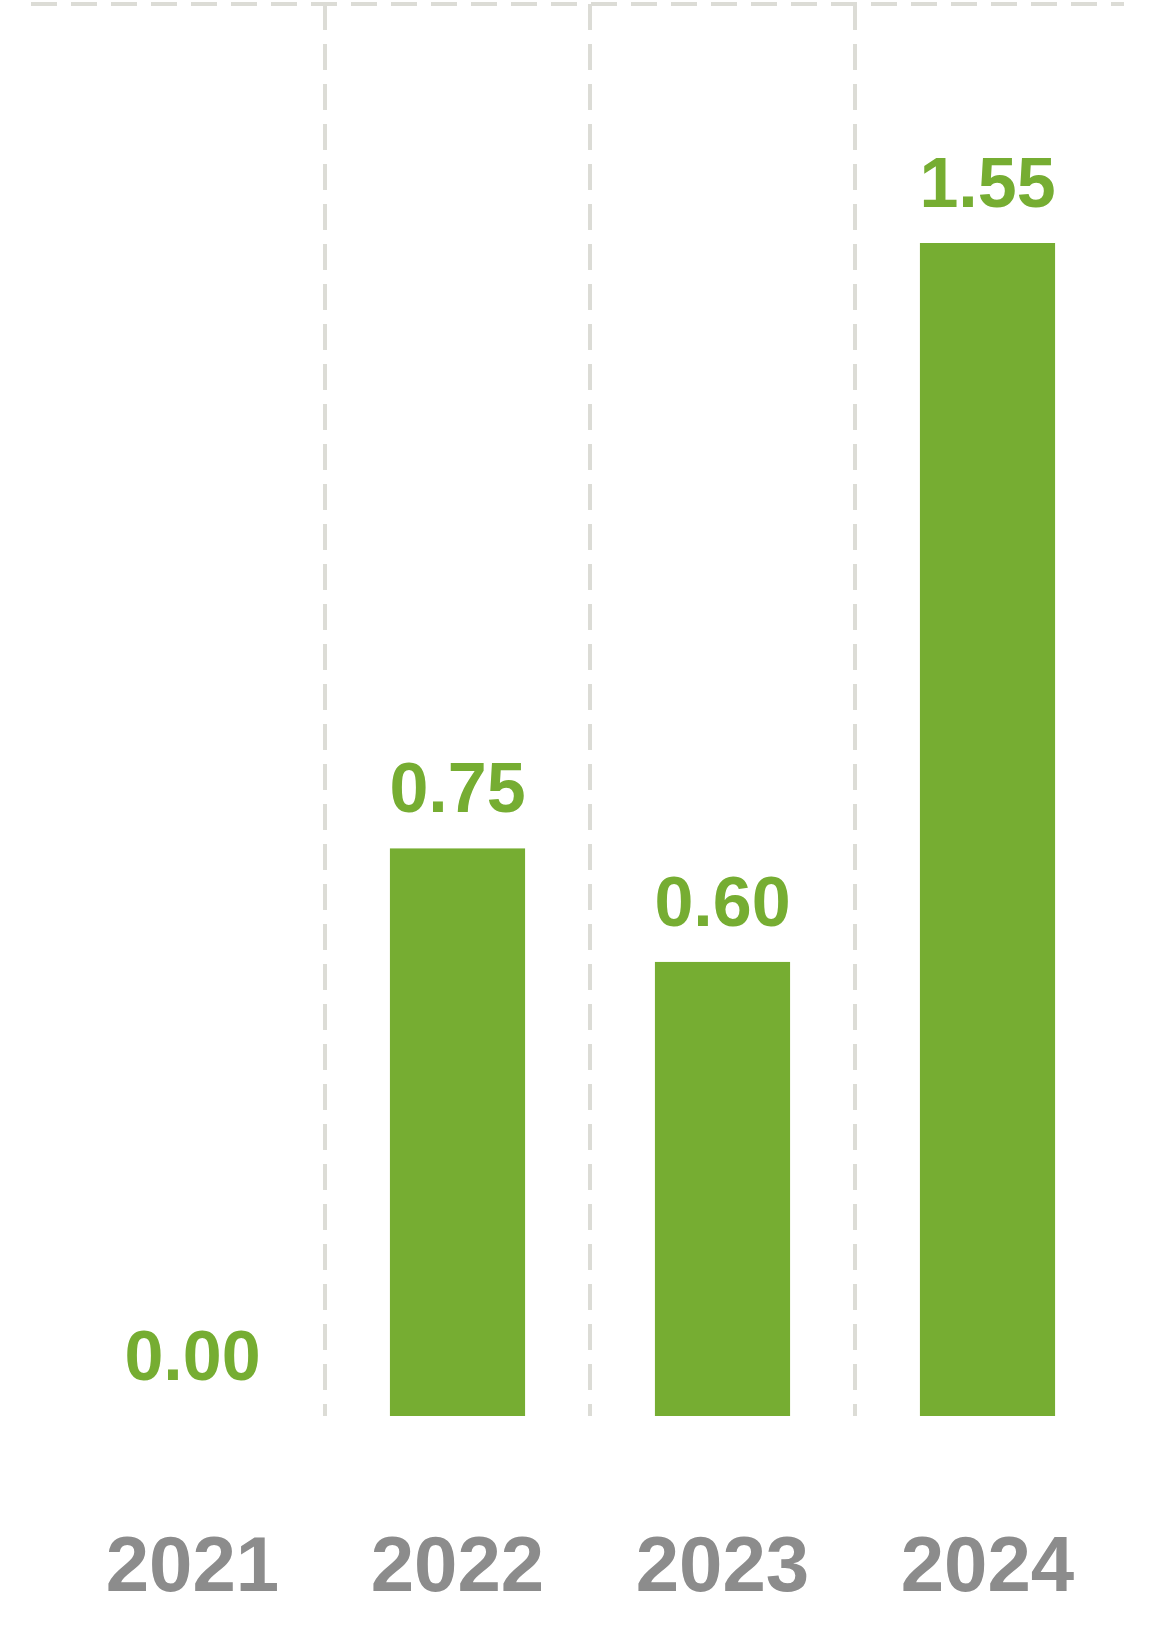 The image size is (1173, 1632). I want to click on data-label: 0.75, so click(457, 788).